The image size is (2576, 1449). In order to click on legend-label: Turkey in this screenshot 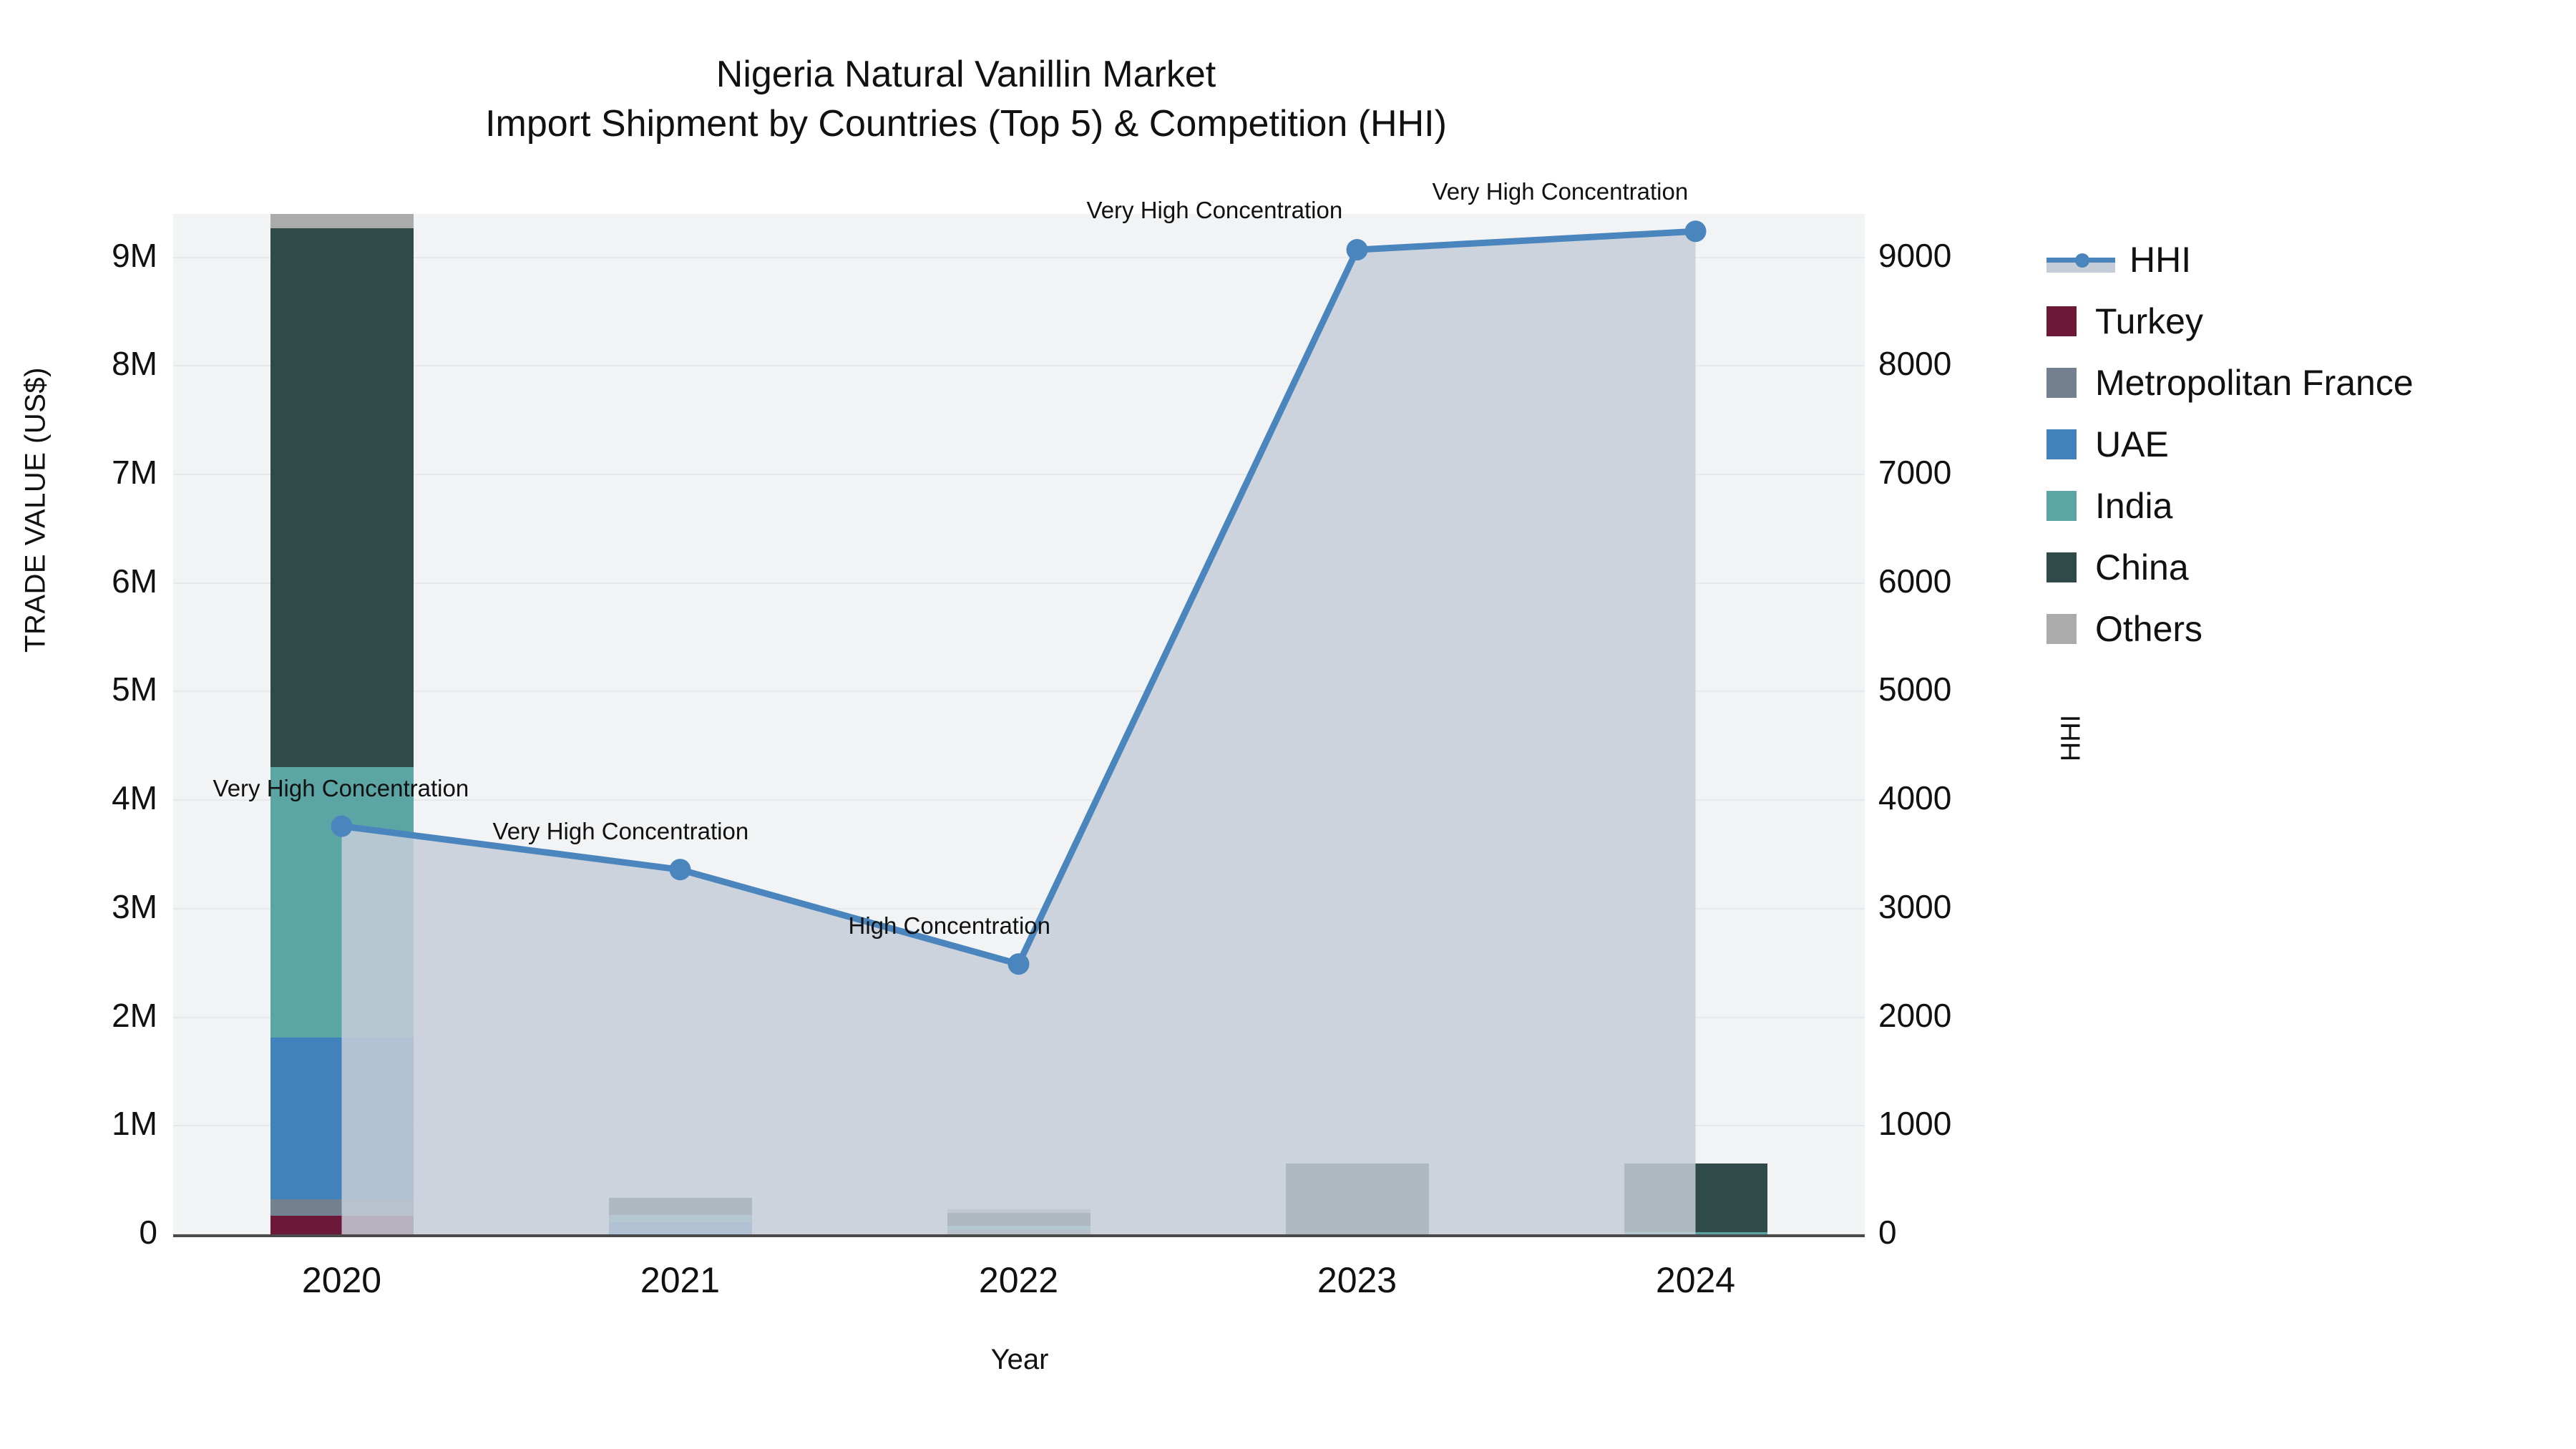, I will do `click(2149, 321)`.